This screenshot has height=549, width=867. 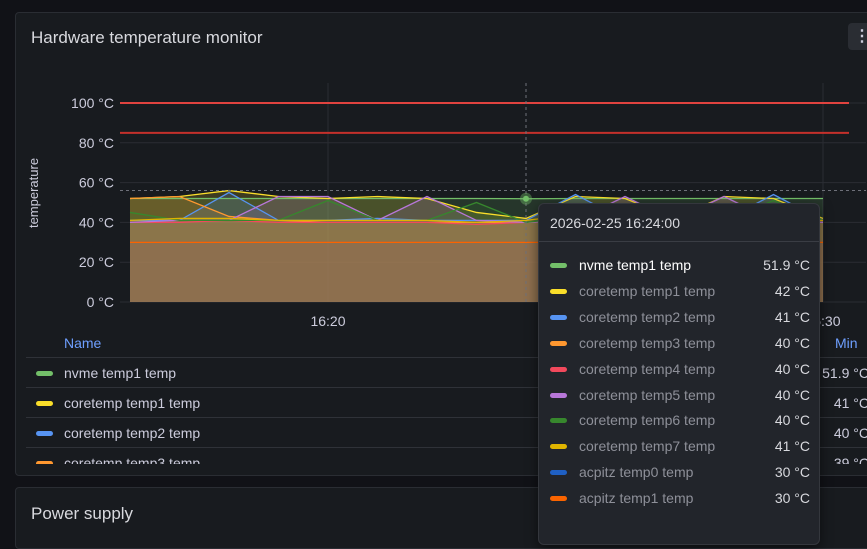 I want to click on tooltip-row: acpitz temp0 temp 30 °C, so click(x=679, y=476).